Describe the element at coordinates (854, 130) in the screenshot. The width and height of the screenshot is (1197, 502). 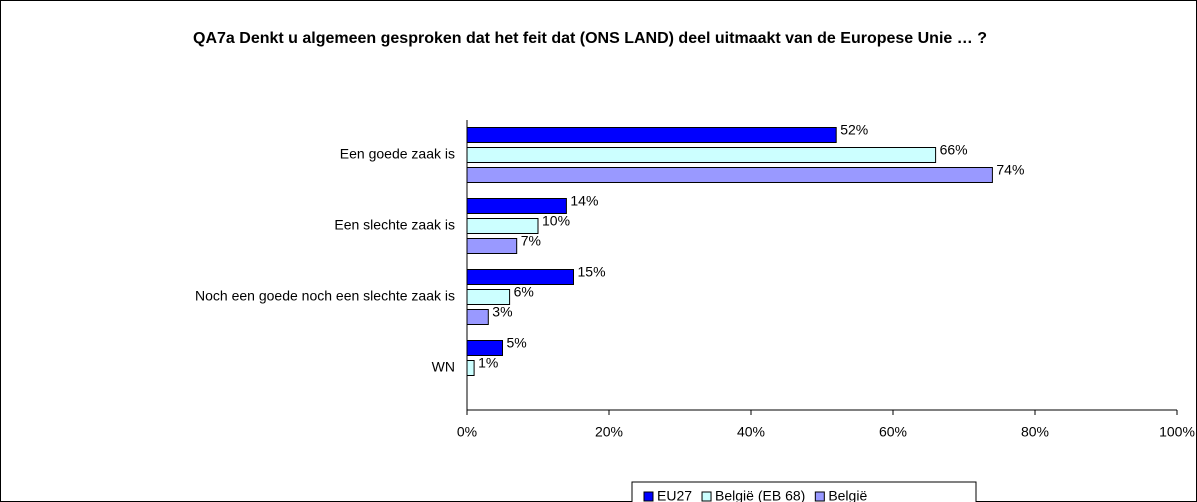
I see `value-label: 52%` at that location.